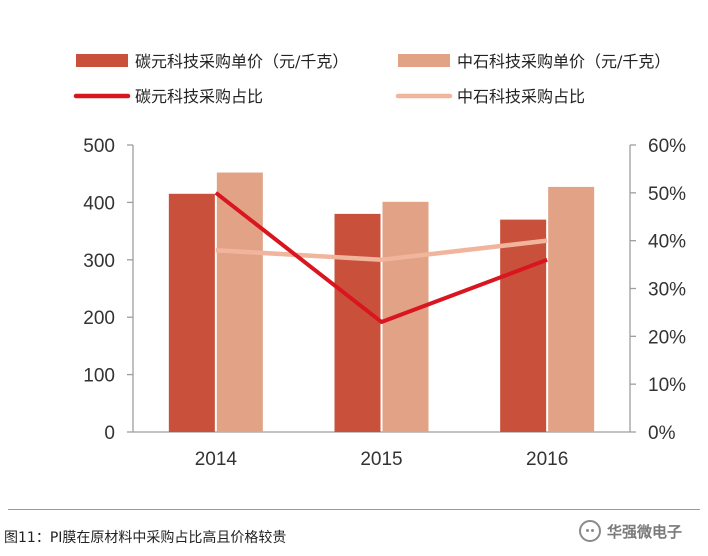 This screenshot has width=708, height=556. I want to click on x-tick-label: 2015, so click(381, 459).